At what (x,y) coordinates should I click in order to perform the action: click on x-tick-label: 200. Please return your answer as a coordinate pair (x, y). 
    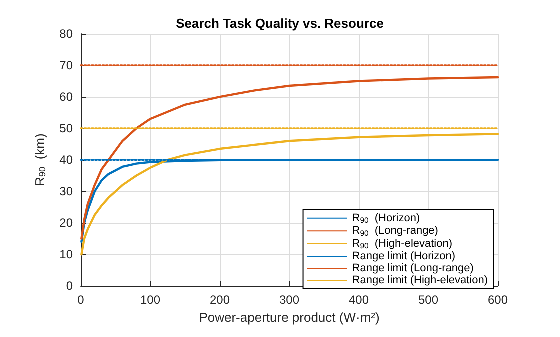
    Looking at the image, I should click on (220, 300).